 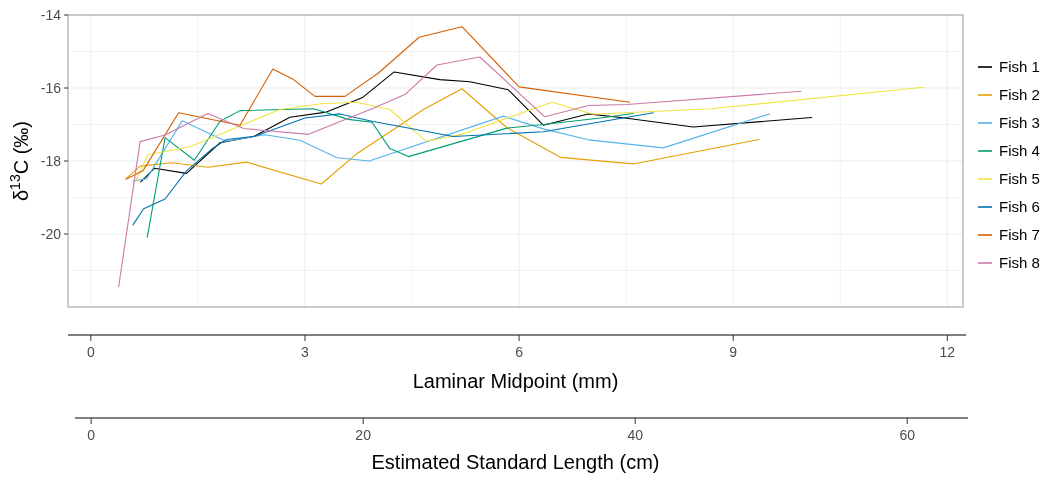 What do you see at coordinates (1019, 123) in the screenshot?
I see `legend-label: Fish 3` at bounding box center [1019, 123].